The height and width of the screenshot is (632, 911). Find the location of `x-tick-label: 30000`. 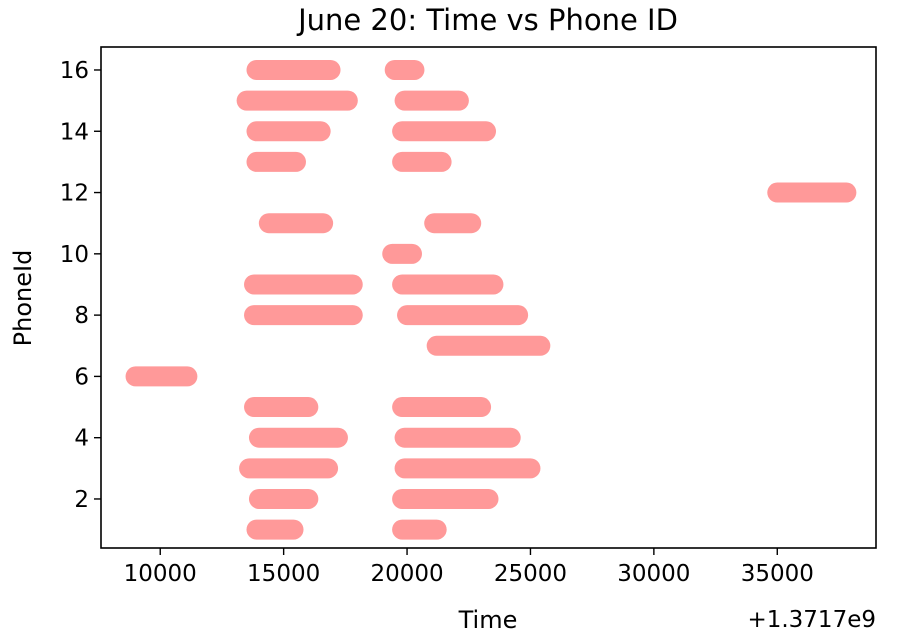

x-tick-label: 30000 is located at coordinates (653, 574).